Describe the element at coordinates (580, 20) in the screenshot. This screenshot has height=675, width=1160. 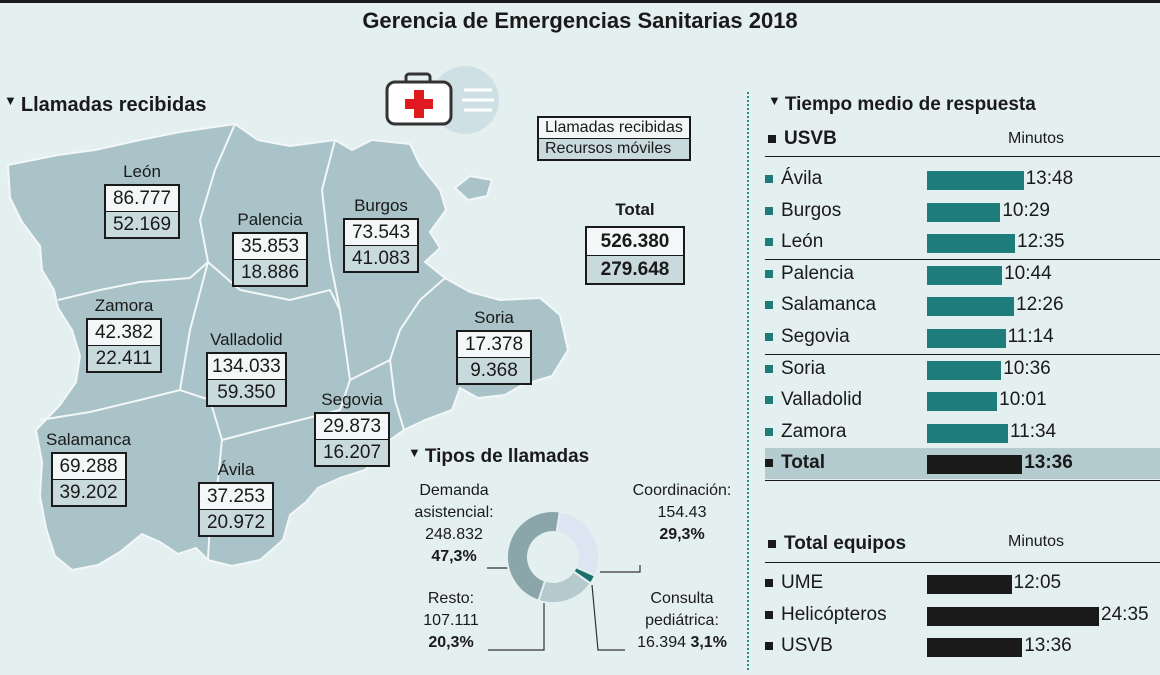
I see `page-title: Gerencia de Emergencias Sanitarias 2018` at that location.